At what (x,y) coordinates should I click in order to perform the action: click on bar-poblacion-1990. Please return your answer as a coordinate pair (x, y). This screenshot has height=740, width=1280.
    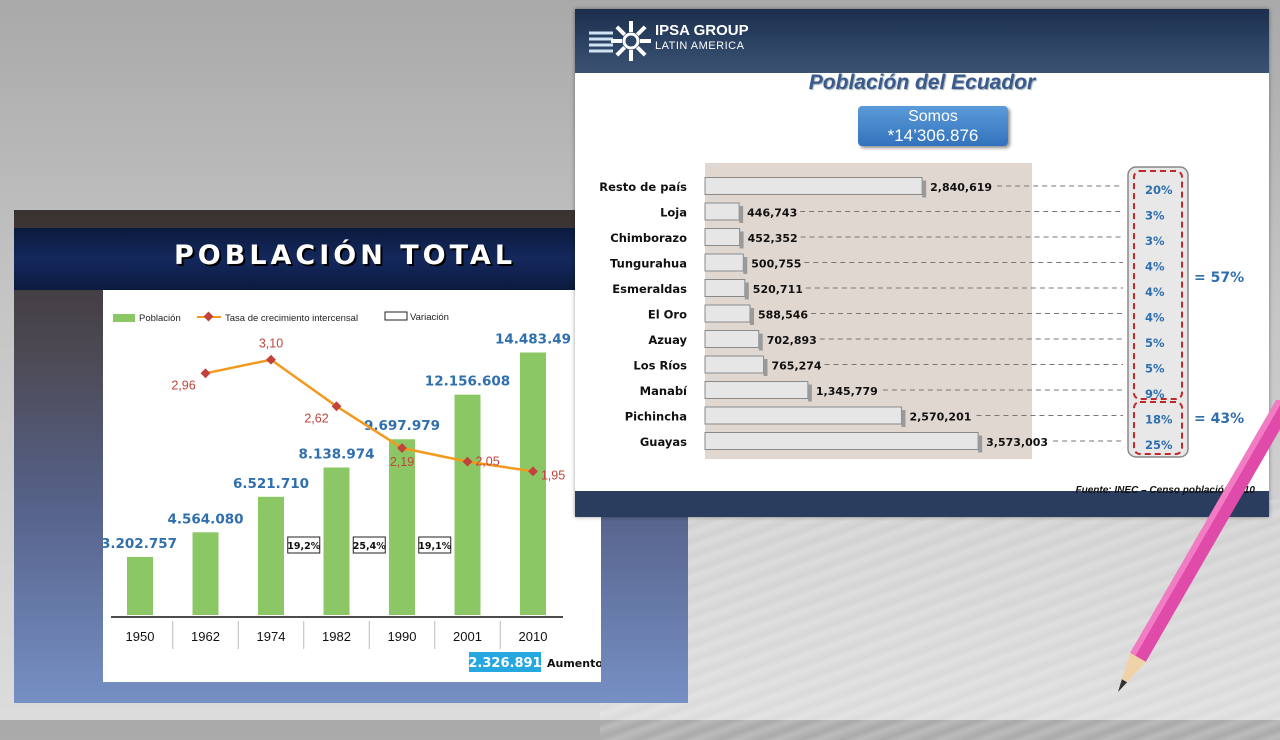
    Looking at the image, I should click on (402, 527).